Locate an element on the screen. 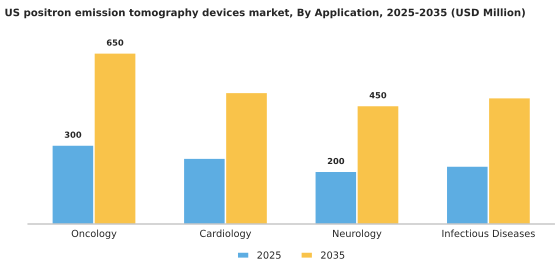 This screenshot has width=560, height=280. x-tick-label: Infectious Diseases is located at coordinates (488, 234).